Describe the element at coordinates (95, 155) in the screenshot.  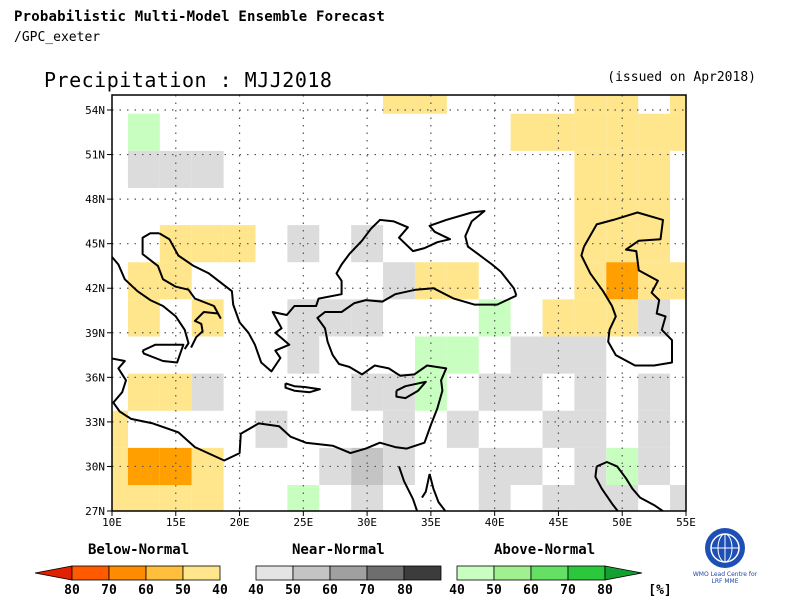
I see `y-tick-label: 51N` at that location.